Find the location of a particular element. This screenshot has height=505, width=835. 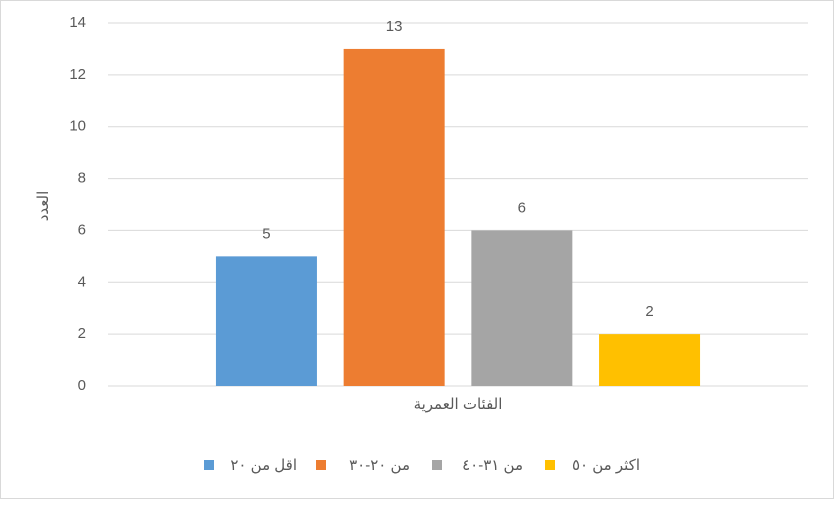

data-label: 2 is located at coordinates (649, 311).